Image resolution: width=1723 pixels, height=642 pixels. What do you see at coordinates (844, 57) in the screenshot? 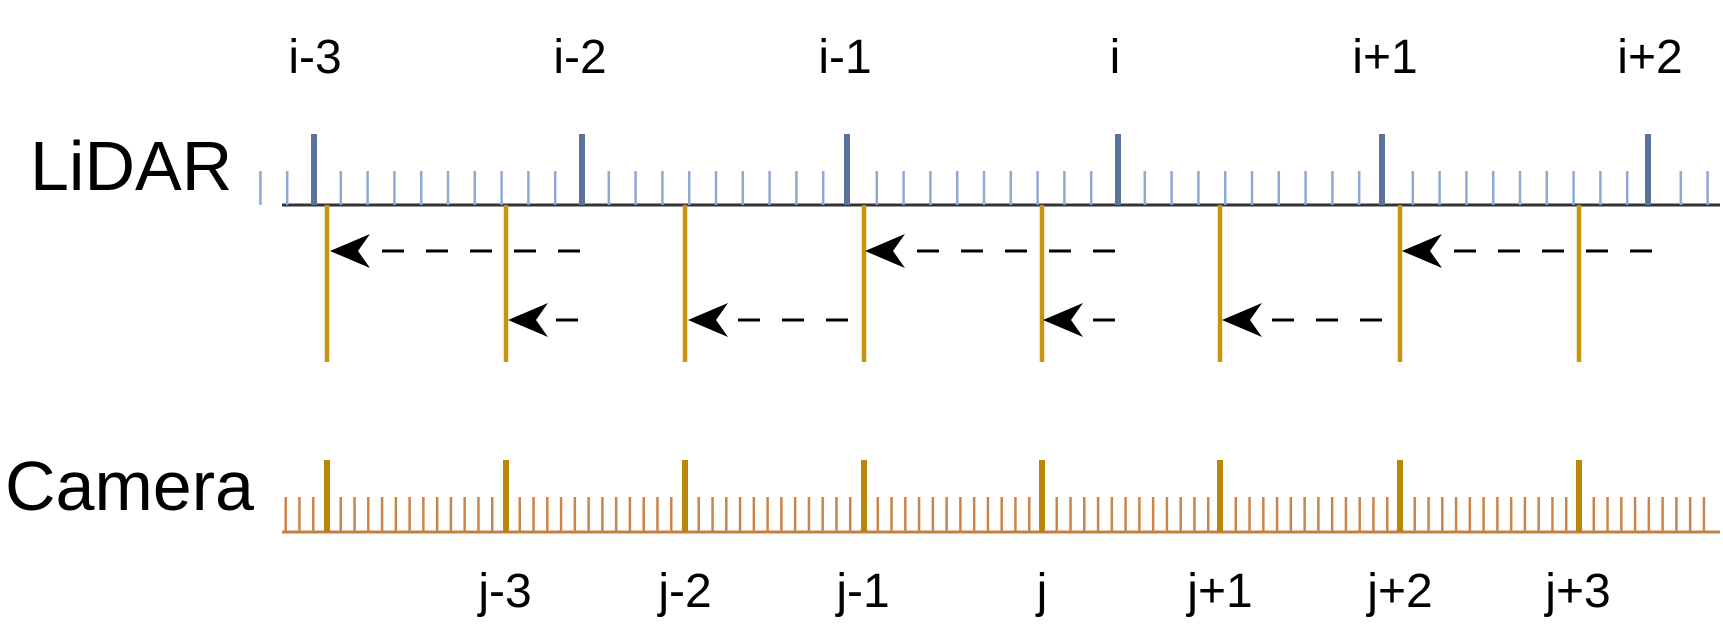
I see `lidar-frame-label: i-1` at bounding box center [844, 57].